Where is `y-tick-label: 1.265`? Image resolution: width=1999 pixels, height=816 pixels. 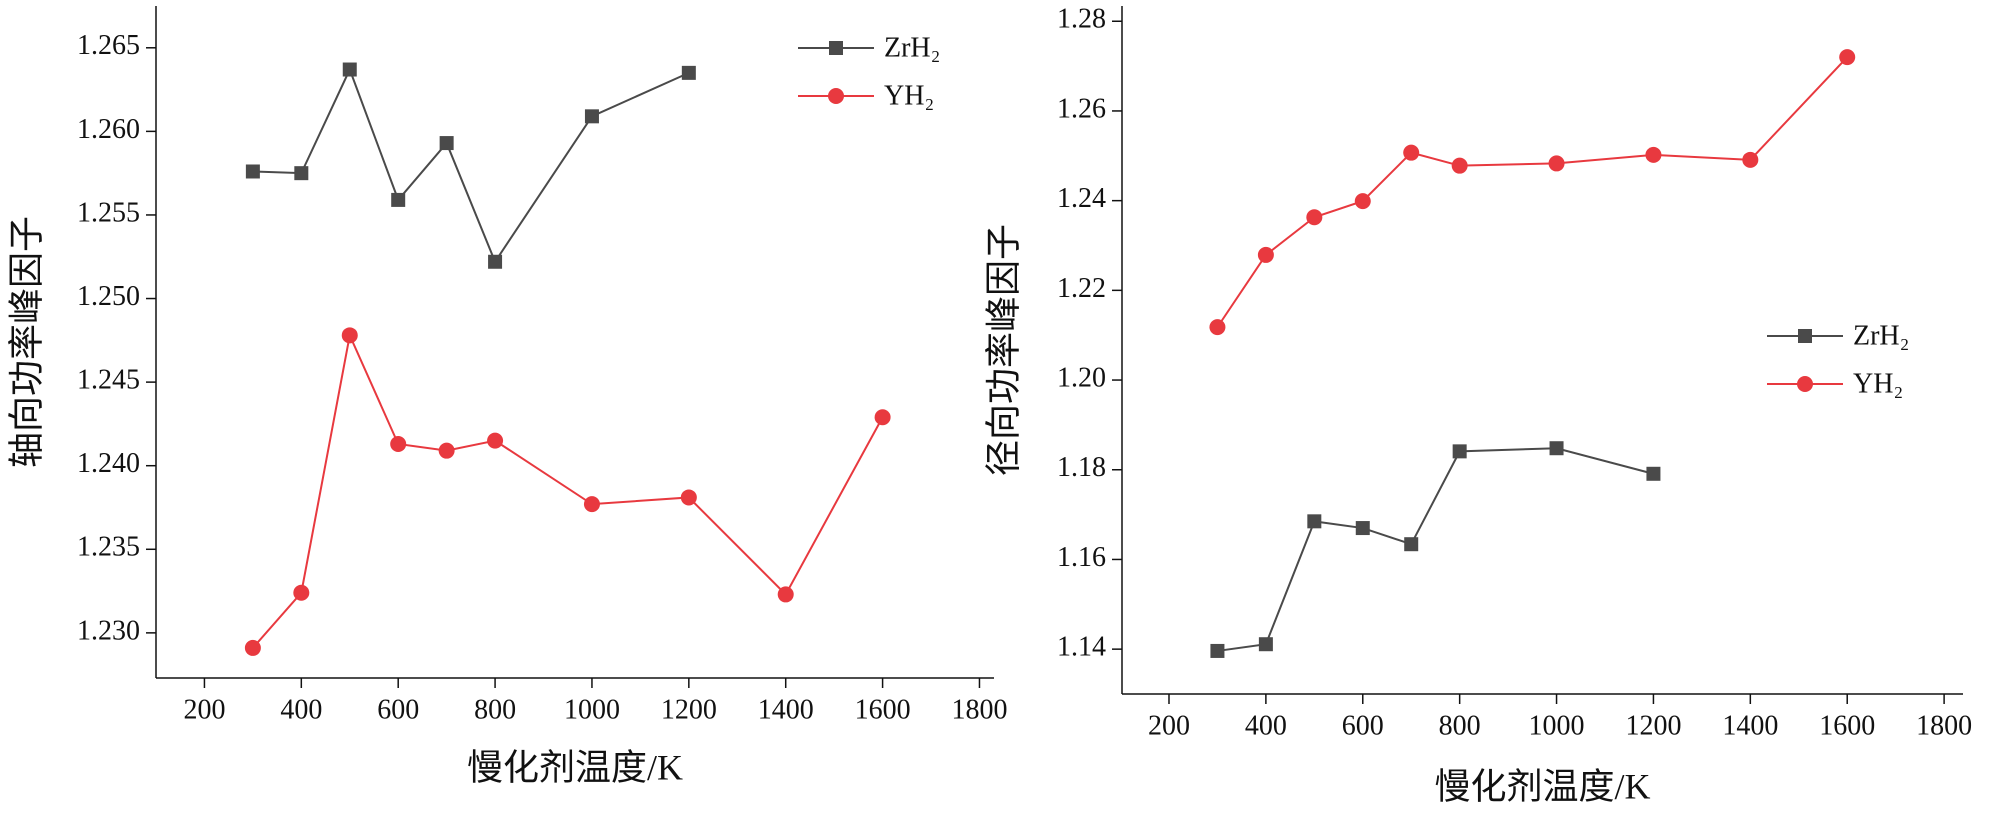
y-tick-label: 1.265 is located at coordinates (108, 45).